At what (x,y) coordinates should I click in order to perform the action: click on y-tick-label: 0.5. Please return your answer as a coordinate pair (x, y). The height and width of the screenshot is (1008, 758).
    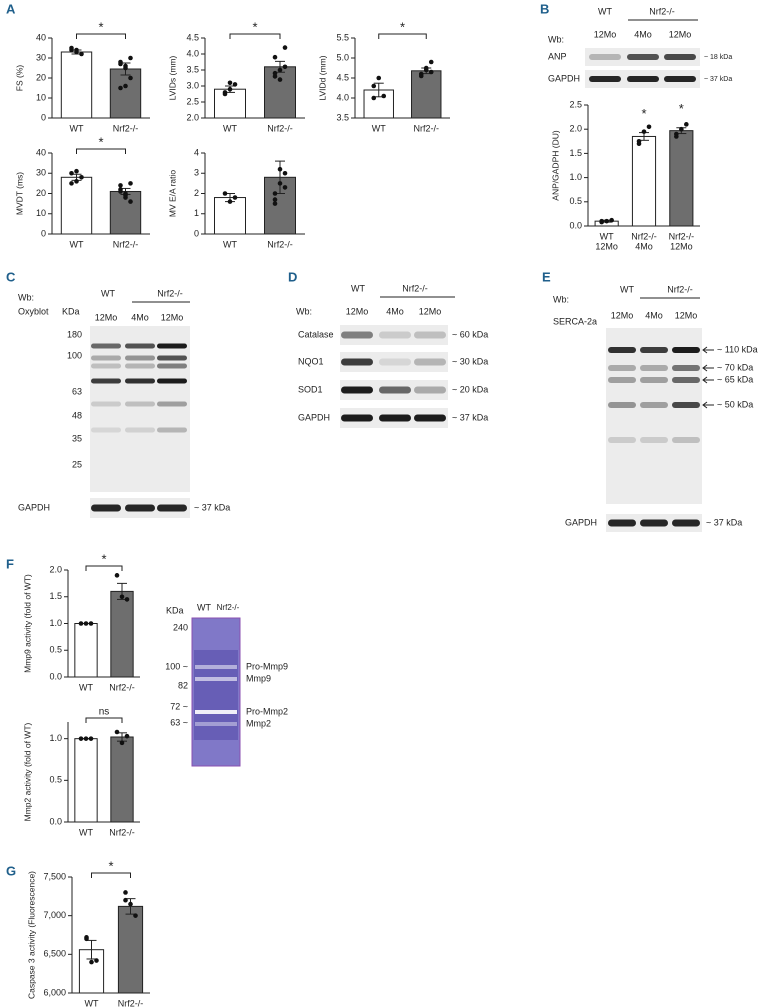
    Looking at the image, I should click on (575, 201).